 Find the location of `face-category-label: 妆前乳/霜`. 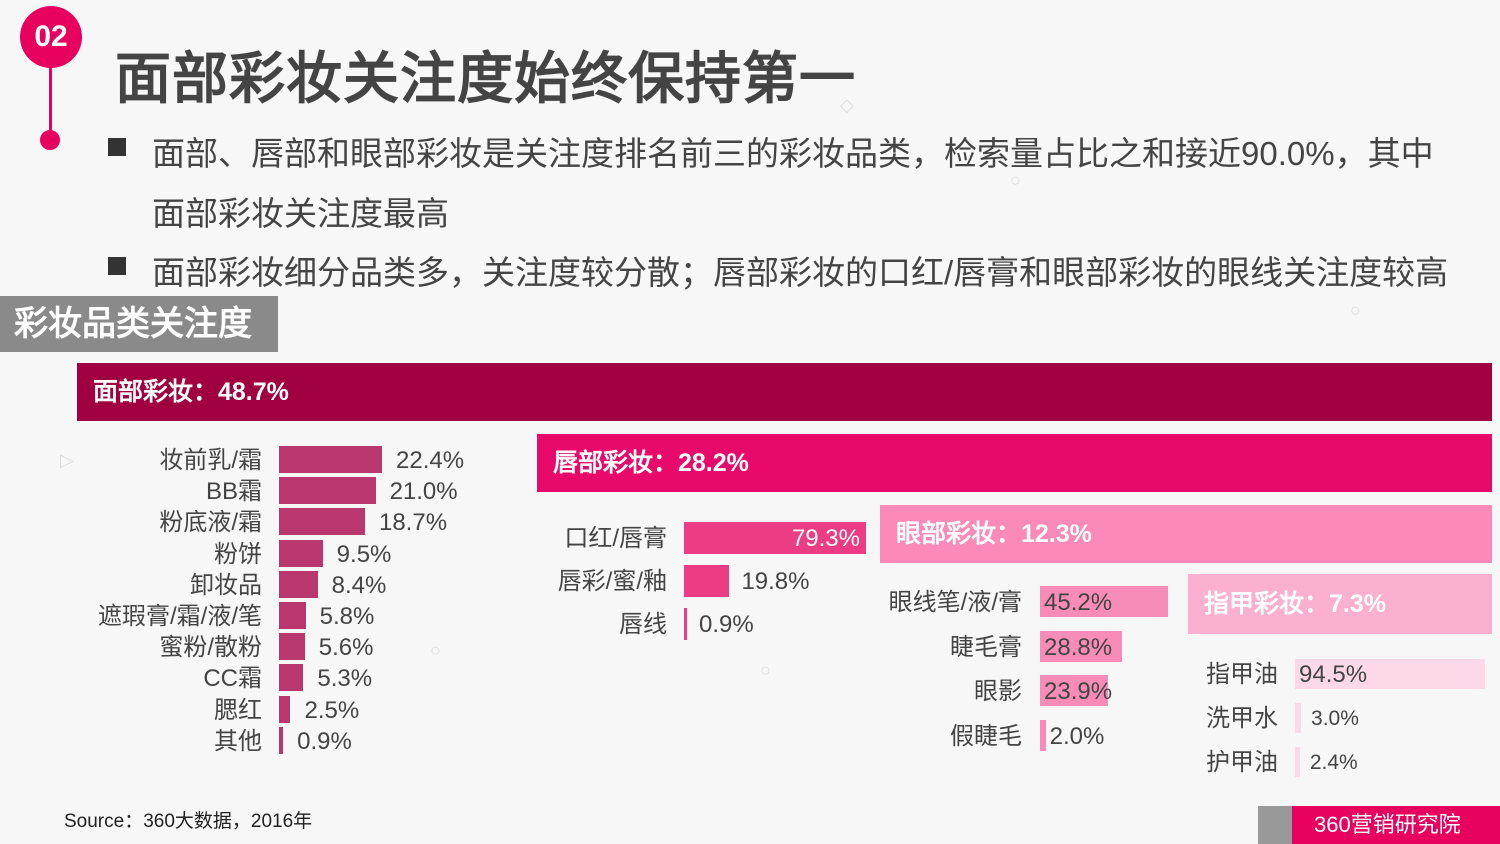

face-category-label: 妆前乳/霜 is located at coordinates (210, 460).